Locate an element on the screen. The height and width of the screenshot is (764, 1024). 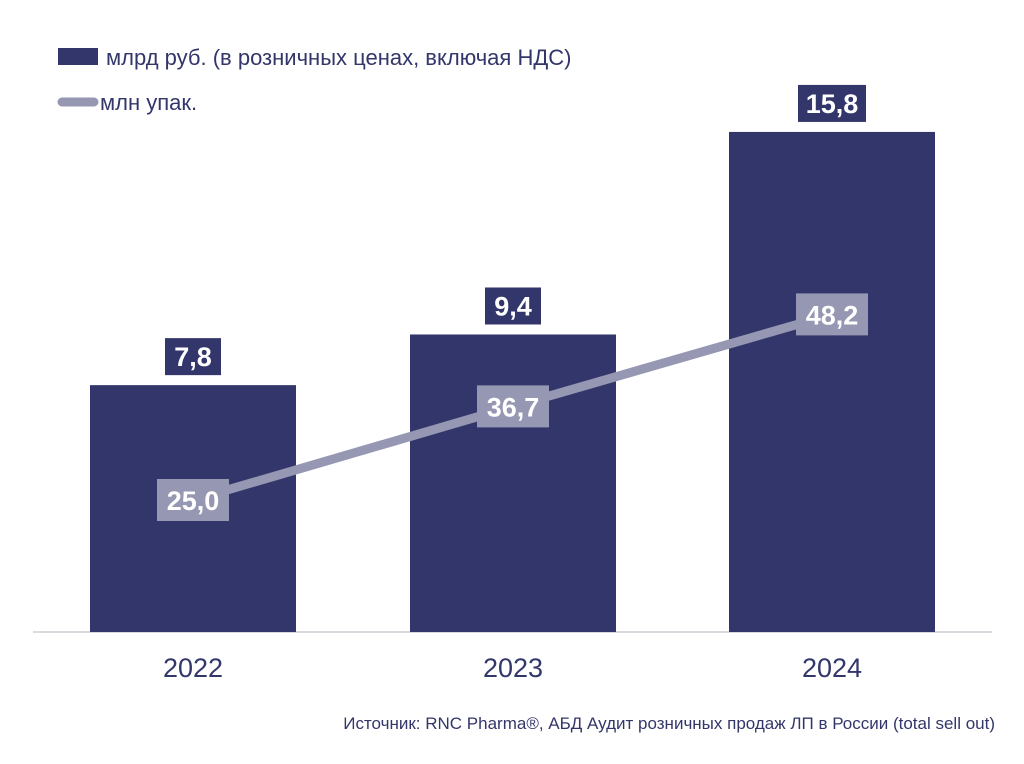
x-tick-label-2022: 2022 is located at coordinates (193, 668).